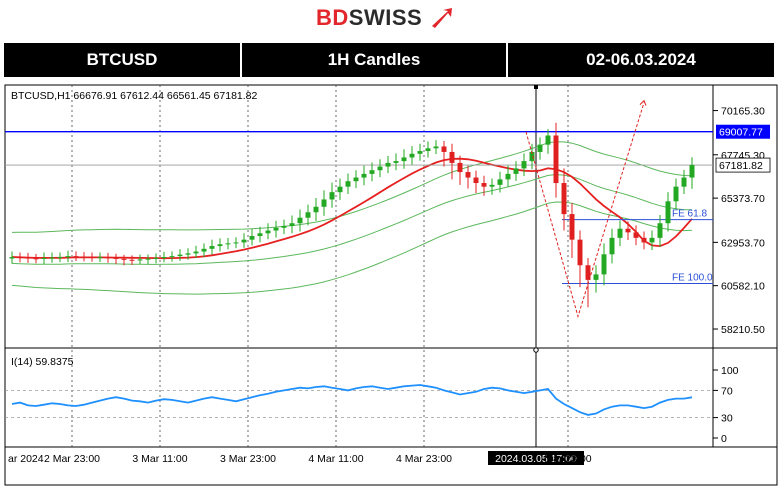 The width and height of the screenshot is (780, 488). What do you see at coordinates (390, 20) in the screenshot?
I see `brand-logo: BDSWISS` at bounding box center [390, 20].